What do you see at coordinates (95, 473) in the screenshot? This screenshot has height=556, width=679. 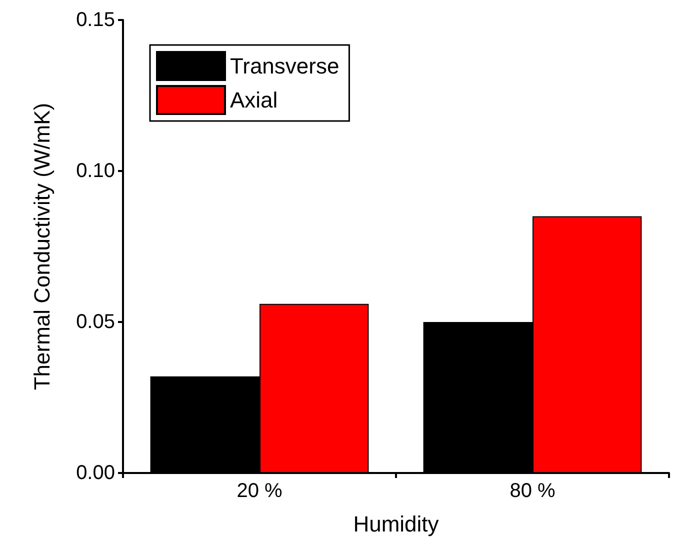 I see `y-tick-label: 0.00` at bounding box center [95, 473].